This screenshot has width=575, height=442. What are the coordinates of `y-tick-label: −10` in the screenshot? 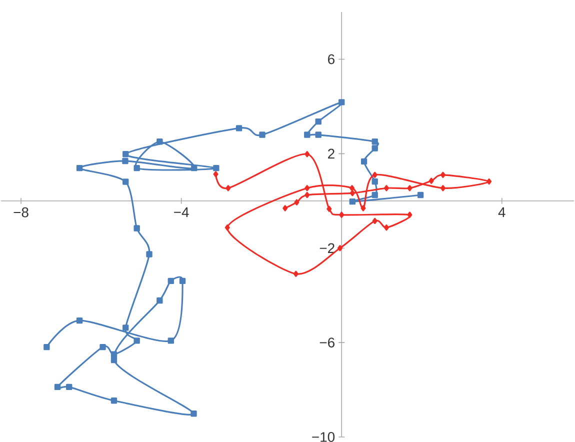 It's located at (323, 437).